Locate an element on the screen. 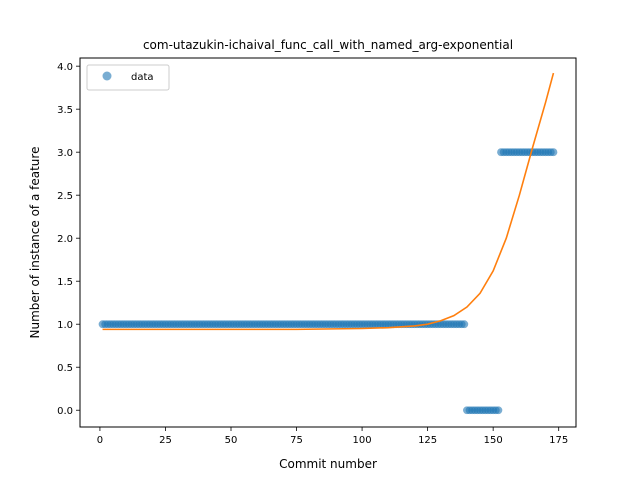 Image resolution: width=640 pixels, height=480 pixels. y-tick-label: 3.5 is located at coordinates (65, 110).